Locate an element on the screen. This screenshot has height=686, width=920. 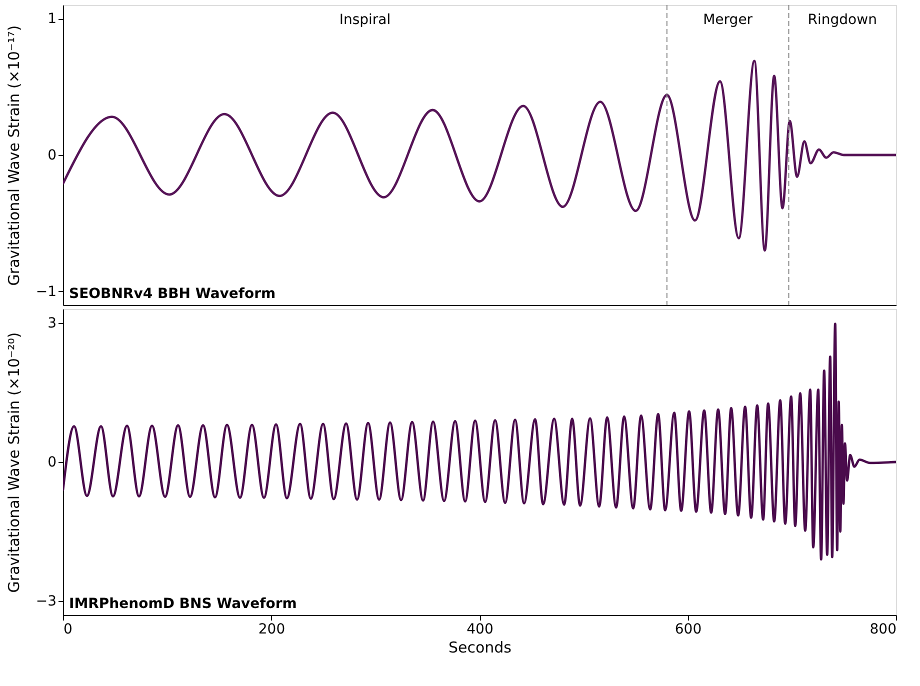
y-tick-label: 1 is located at coordinates (52, 19).